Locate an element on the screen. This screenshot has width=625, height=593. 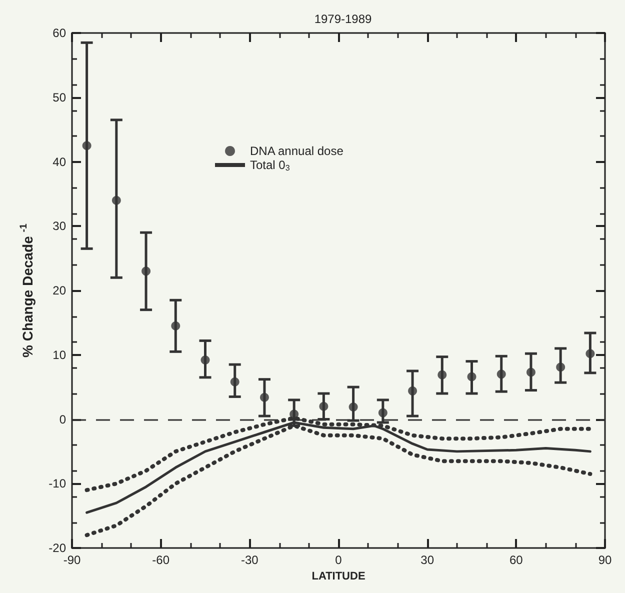
y-axis-title: % Change Decade -1 is located at coordinates (27, 290).